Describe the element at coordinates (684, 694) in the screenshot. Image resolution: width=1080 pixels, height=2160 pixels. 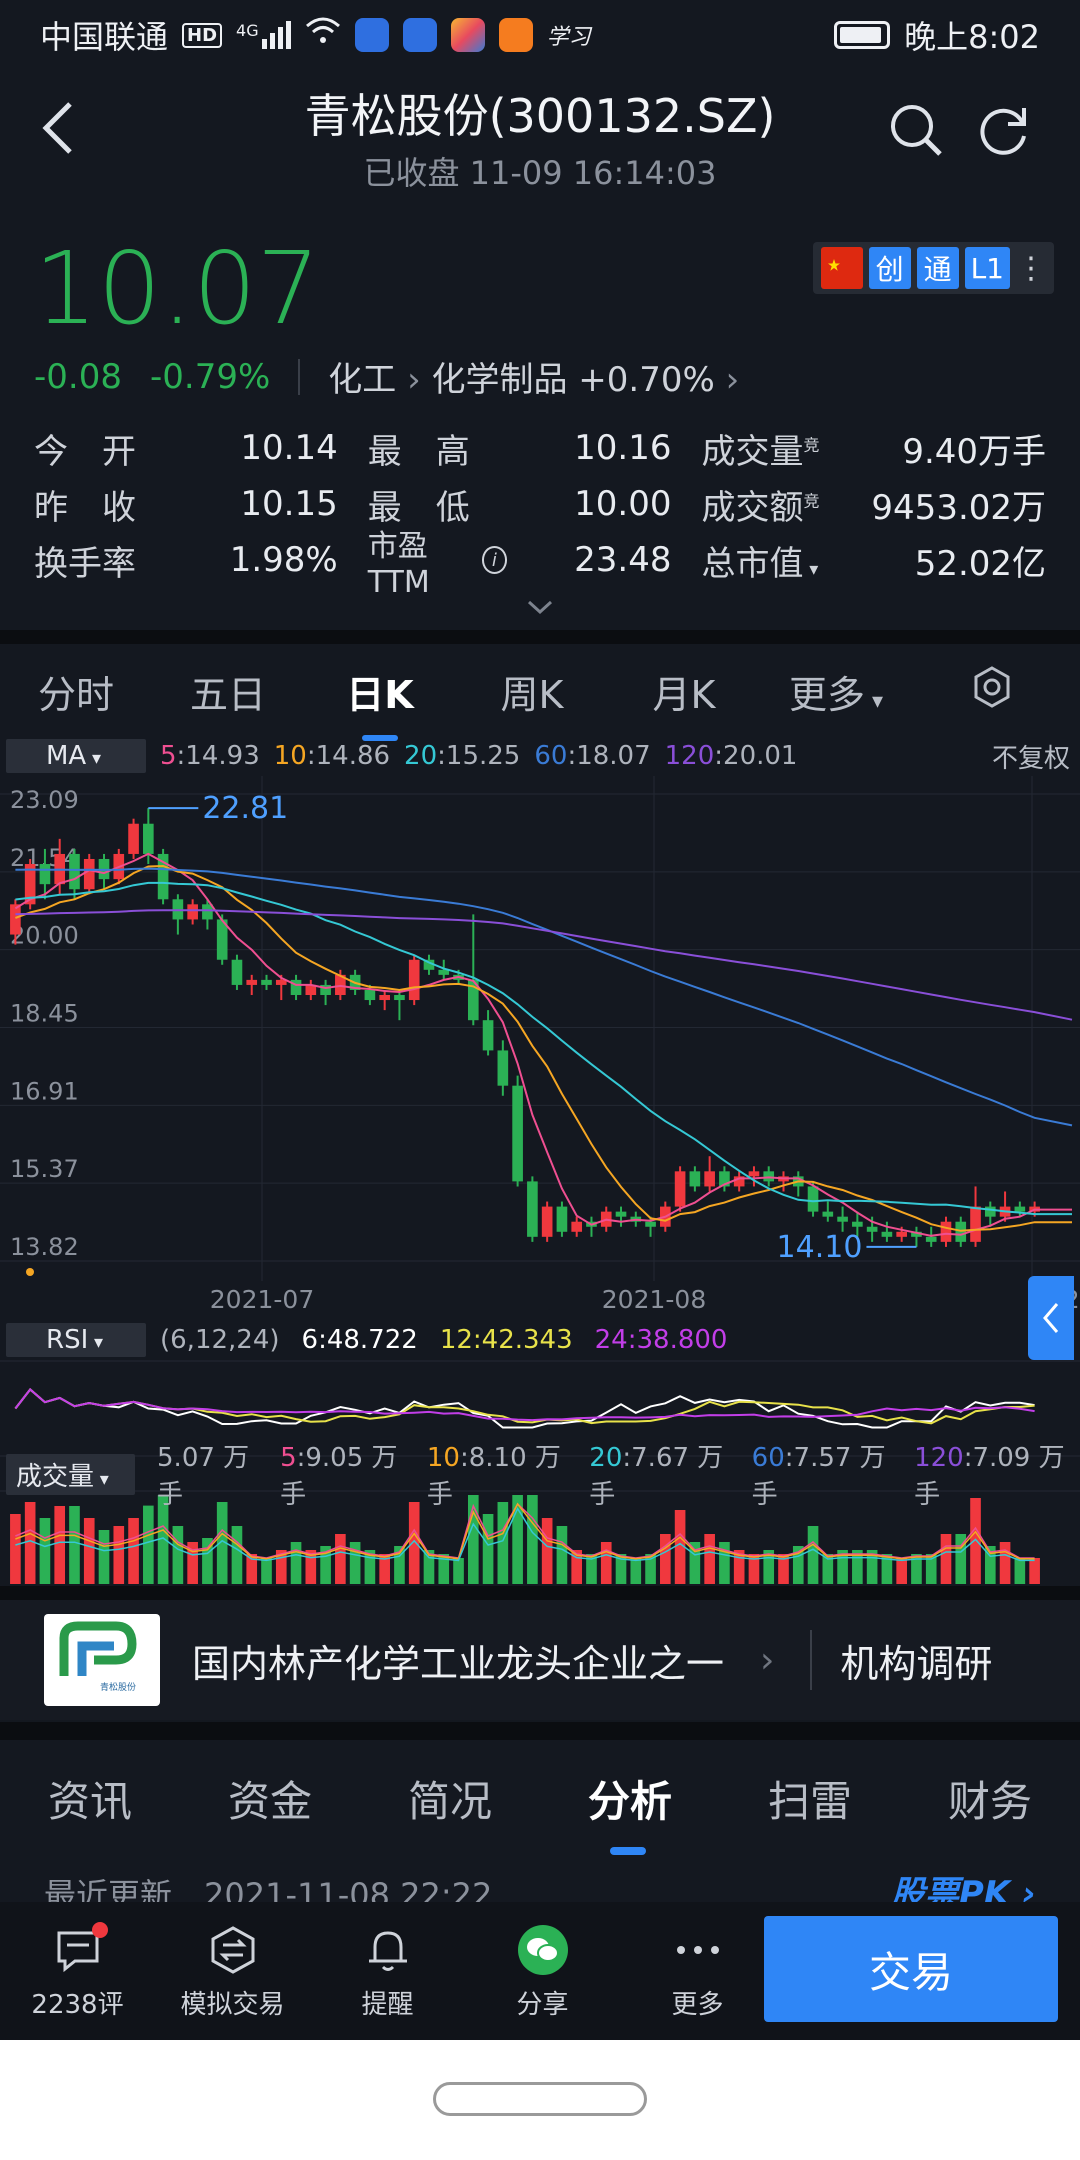
I see `tab-monthly-k: 月K` at that location.